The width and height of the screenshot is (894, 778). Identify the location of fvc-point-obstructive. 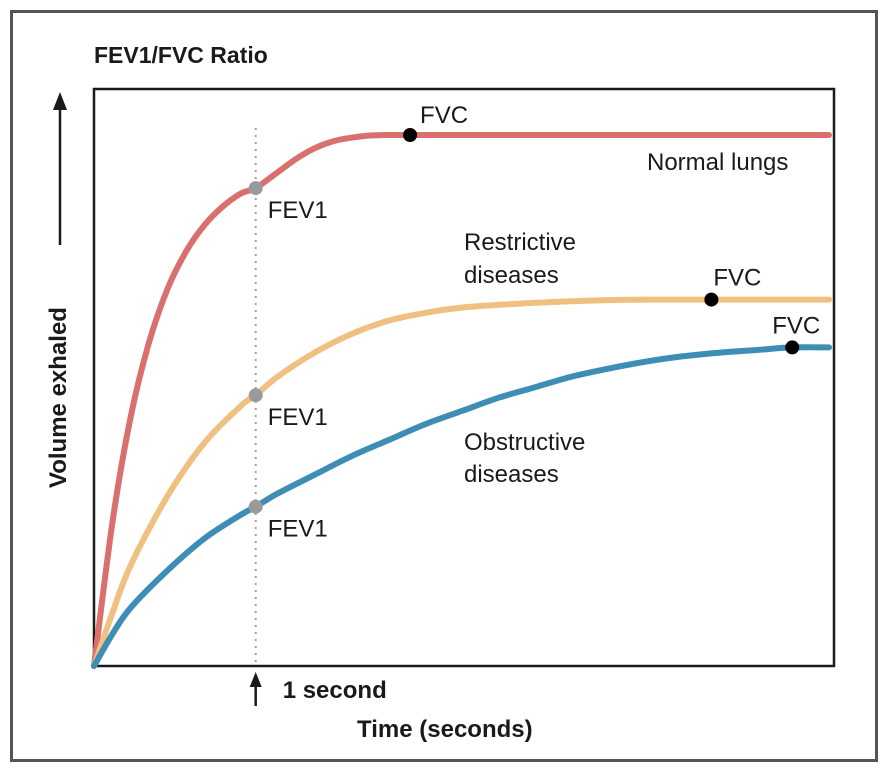
(792, 347).